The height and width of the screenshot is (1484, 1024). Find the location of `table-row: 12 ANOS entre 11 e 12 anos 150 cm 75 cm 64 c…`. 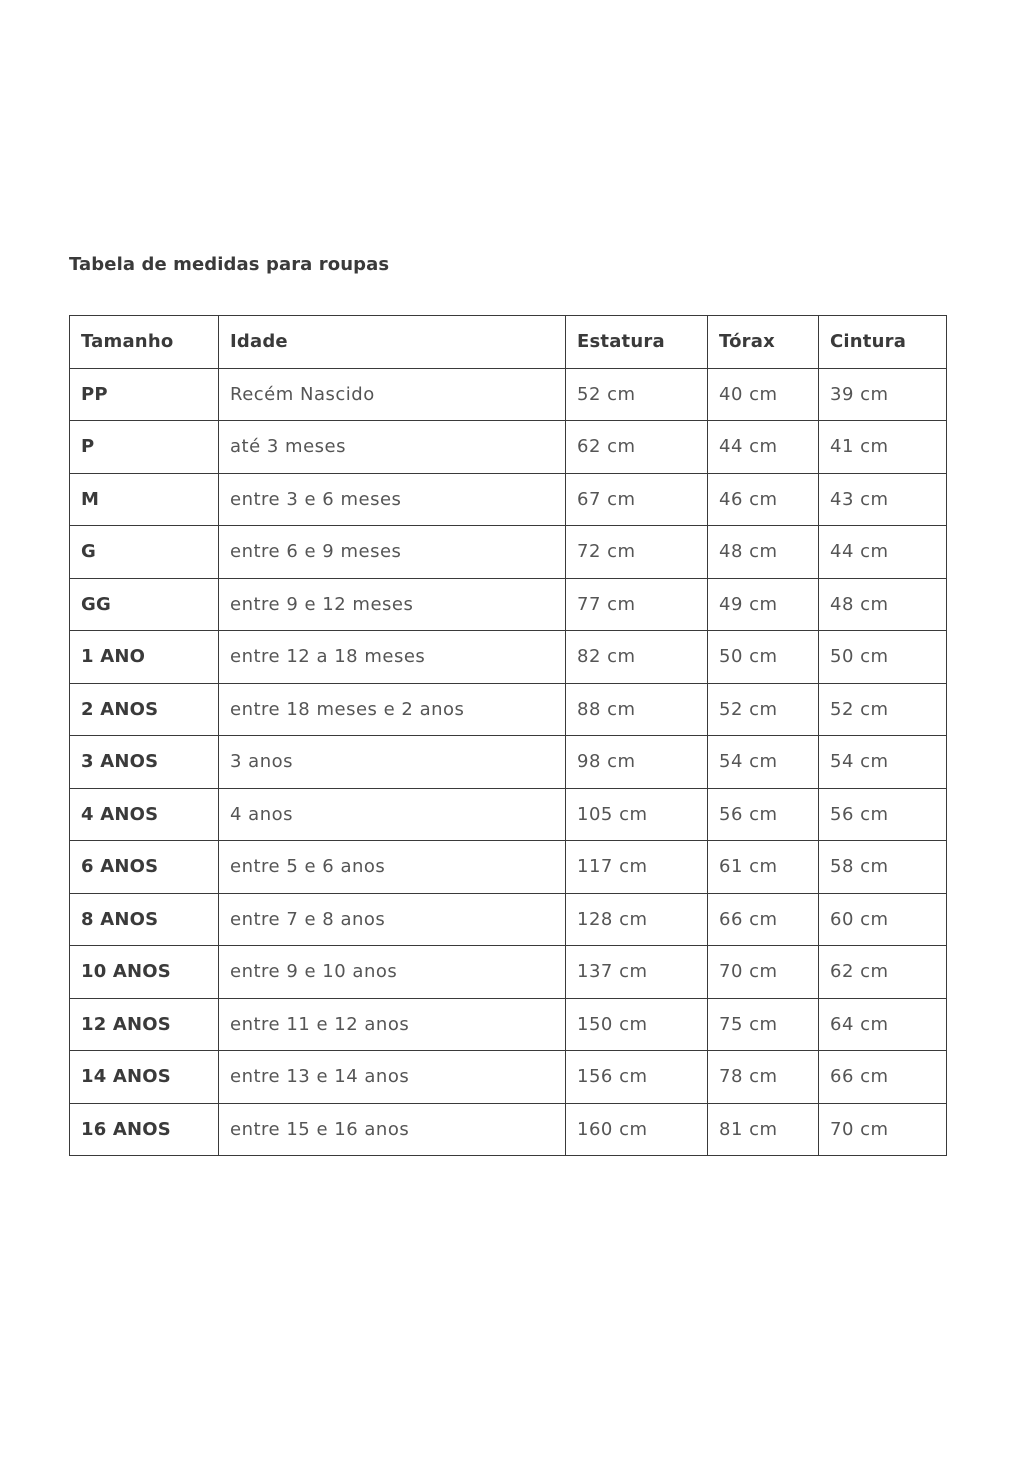

table-row: 12 ANOS entre 11 e 12 anos 150 cm 75 cm 64 c… is located at coordinates (508, 1024).